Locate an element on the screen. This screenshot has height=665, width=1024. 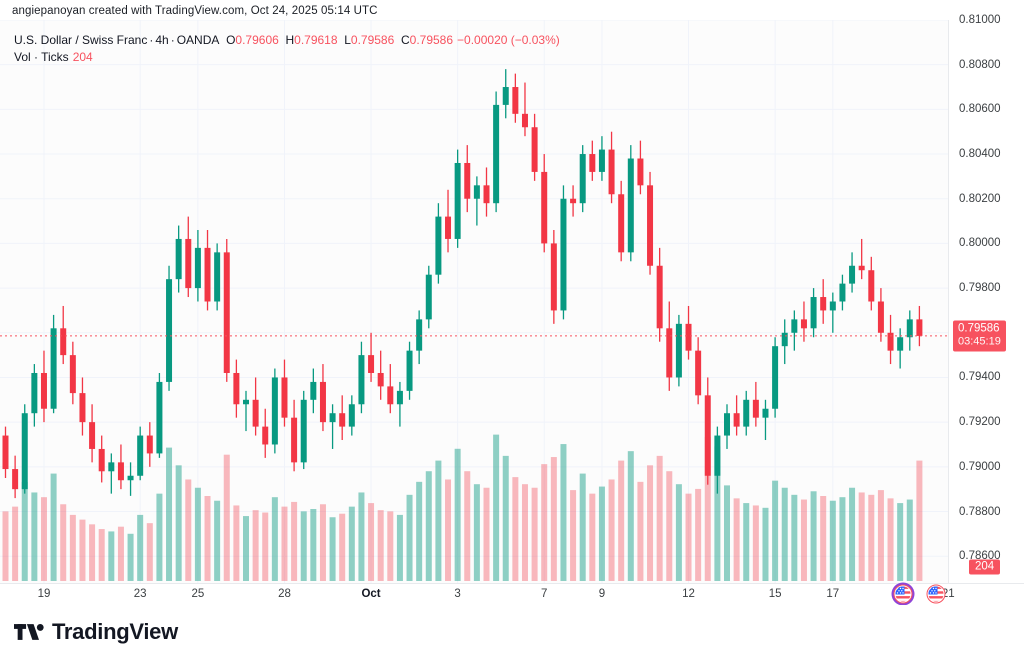
tradingview-logo: TradingView is located at coordinates (96, 632).